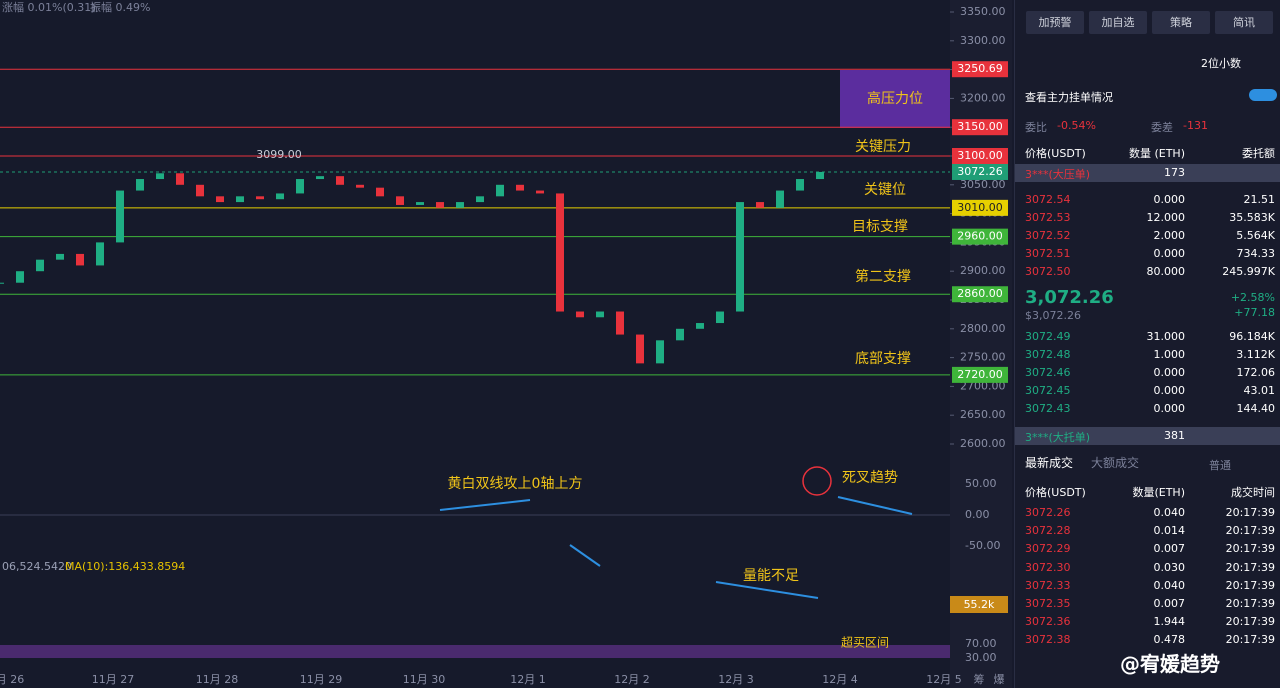  I want to click on ask: 21.51, so click(1259, 199).